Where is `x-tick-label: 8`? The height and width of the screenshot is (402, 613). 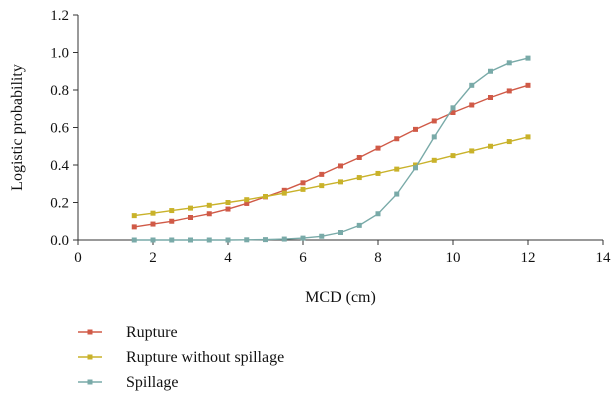 x-tick-label: 8 is located at coordinates (378, 258).